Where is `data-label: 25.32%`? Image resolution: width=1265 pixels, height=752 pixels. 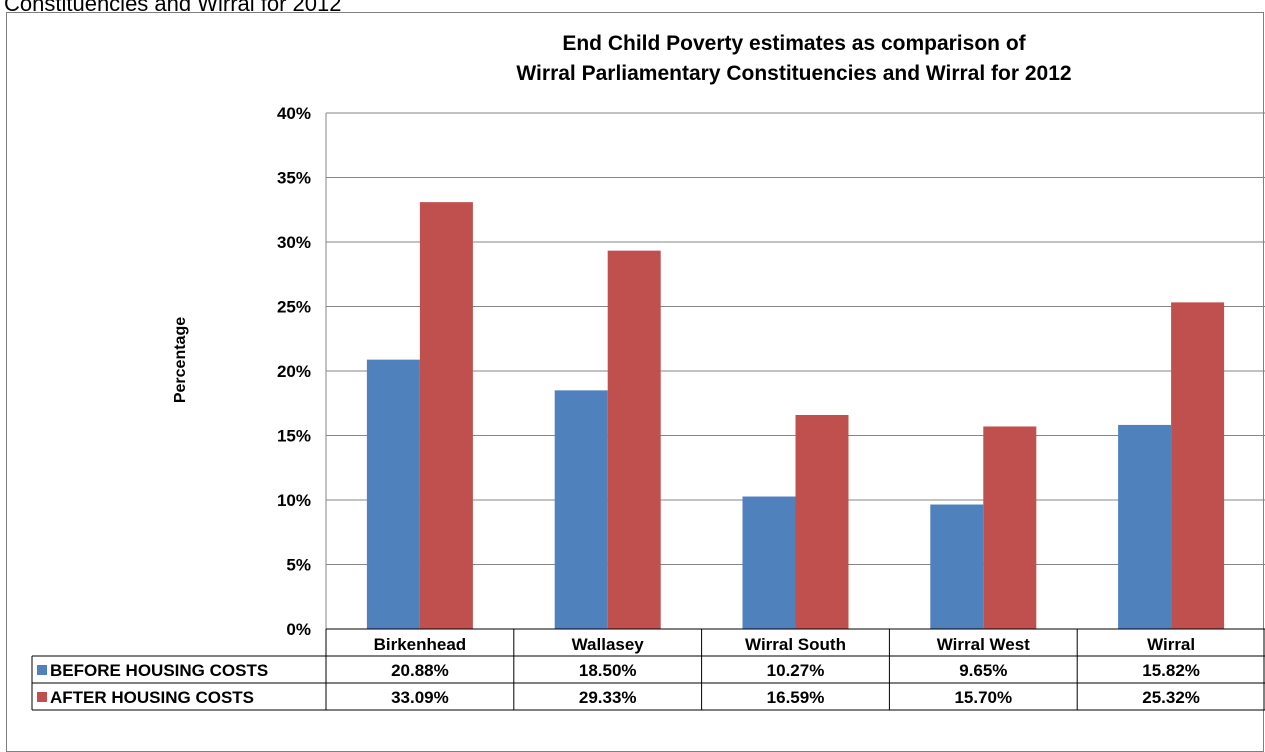
data-label: 25.32% is located at coordinates (1171, 697).